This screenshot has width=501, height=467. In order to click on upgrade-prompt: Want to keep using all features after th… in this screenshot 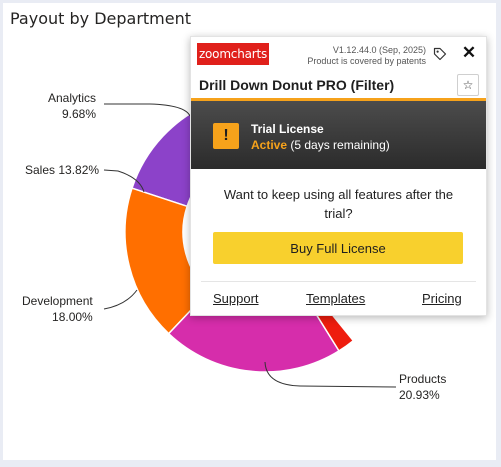, I will do `click(338, 204)`.